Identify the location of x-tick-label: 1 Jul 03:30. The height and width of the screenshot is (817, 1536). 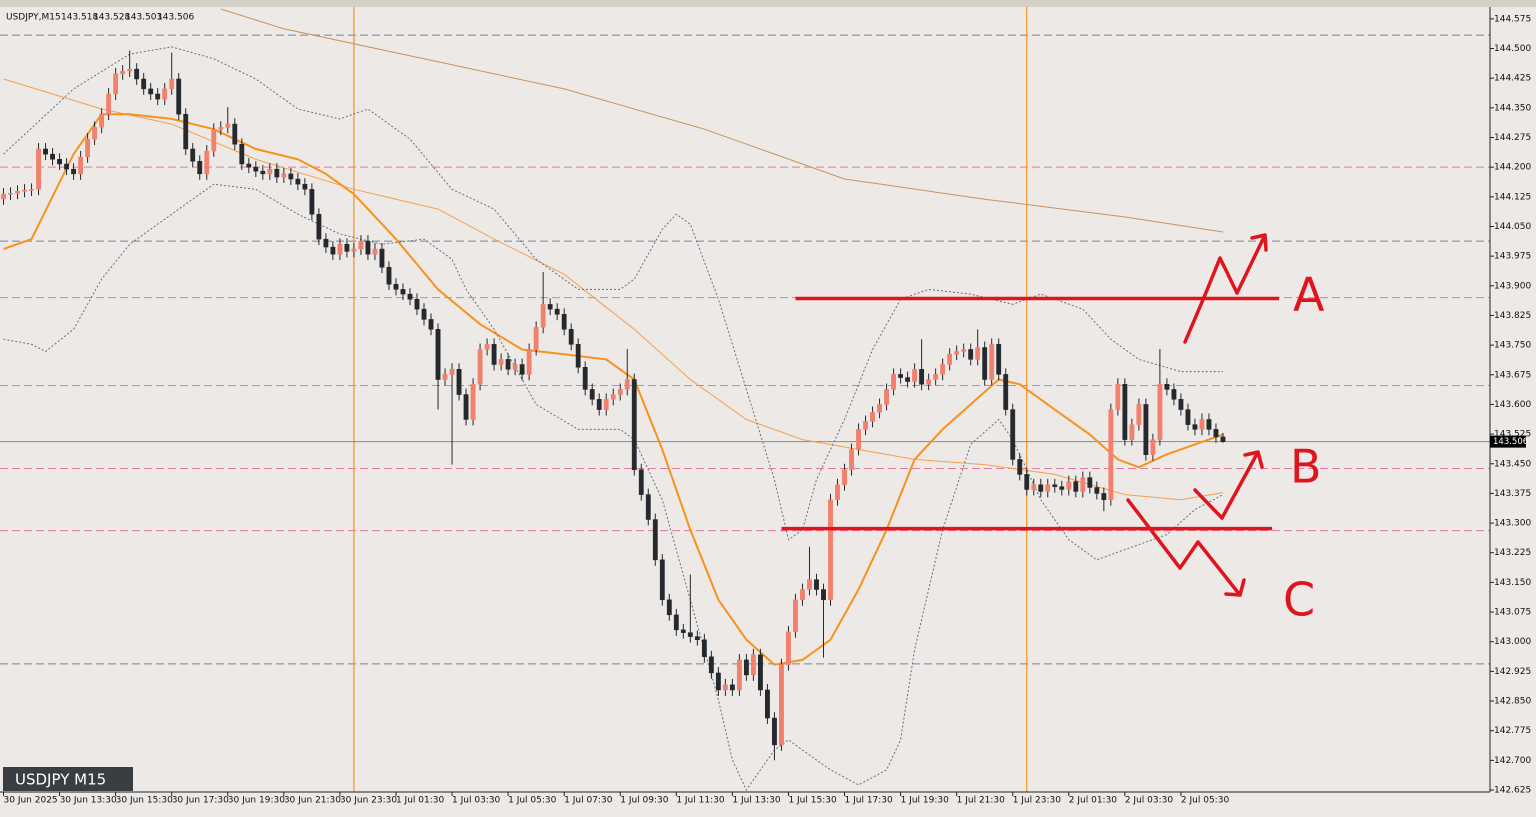
(476, 801).